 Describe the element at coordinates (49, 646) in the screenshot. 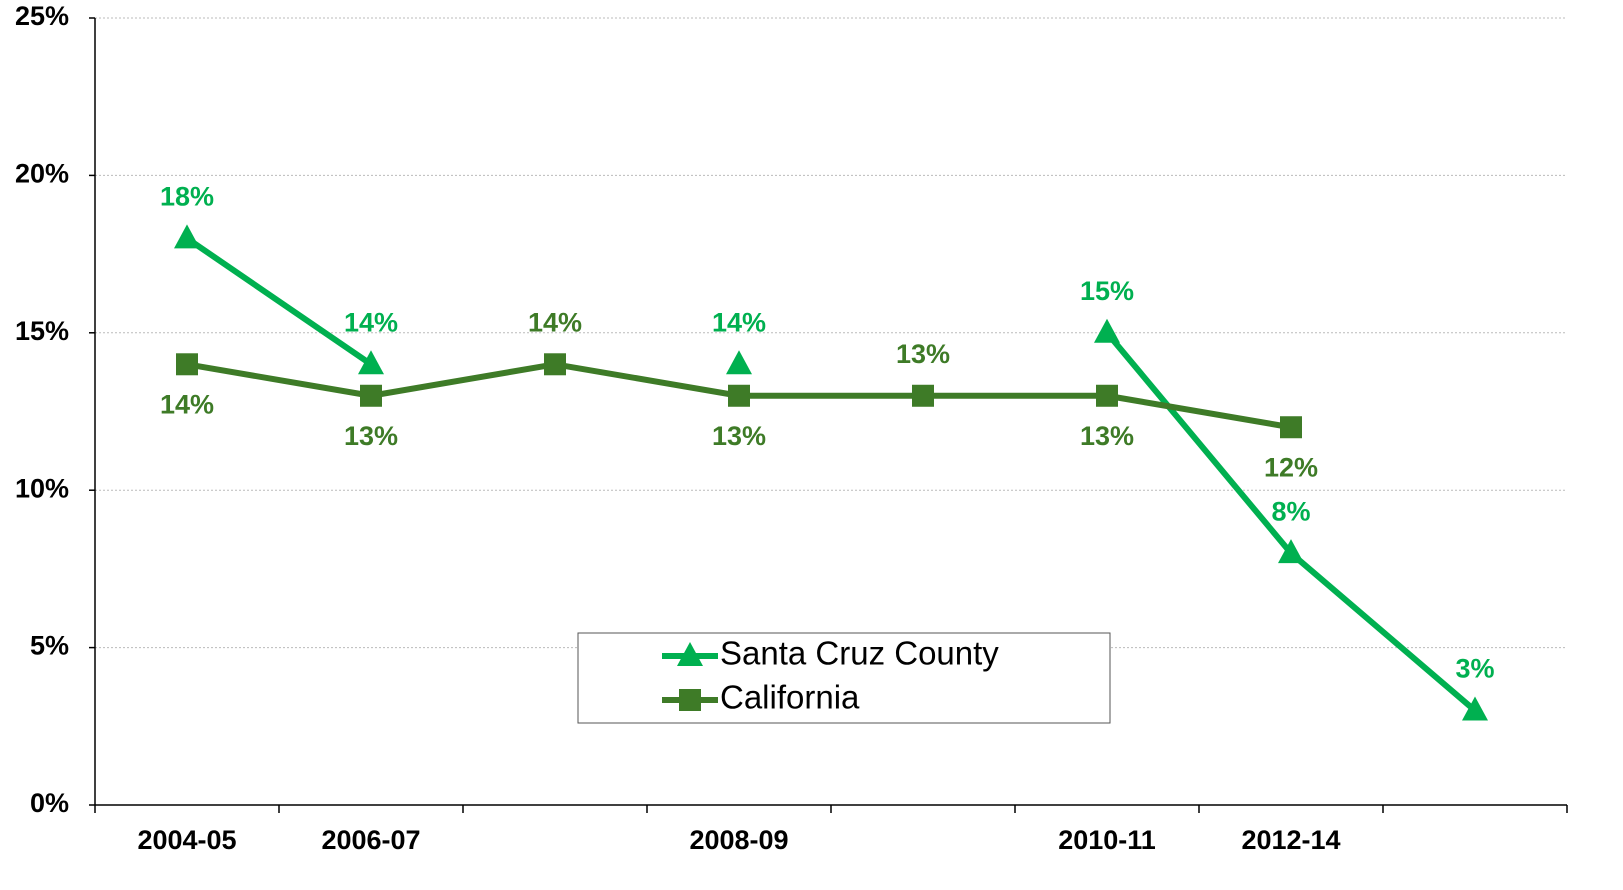

I see `y-tick-label: 5%` at that location.